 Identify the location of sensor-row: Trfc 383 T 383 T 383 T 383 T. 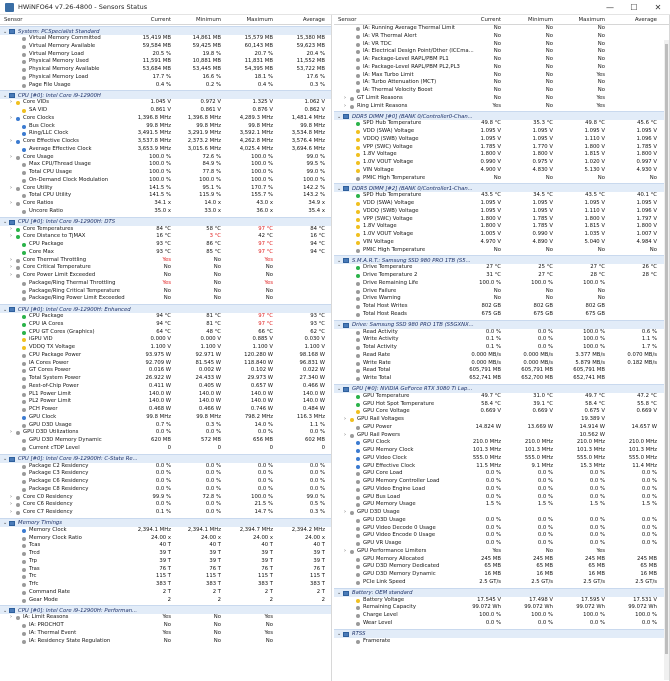
(165, 585).